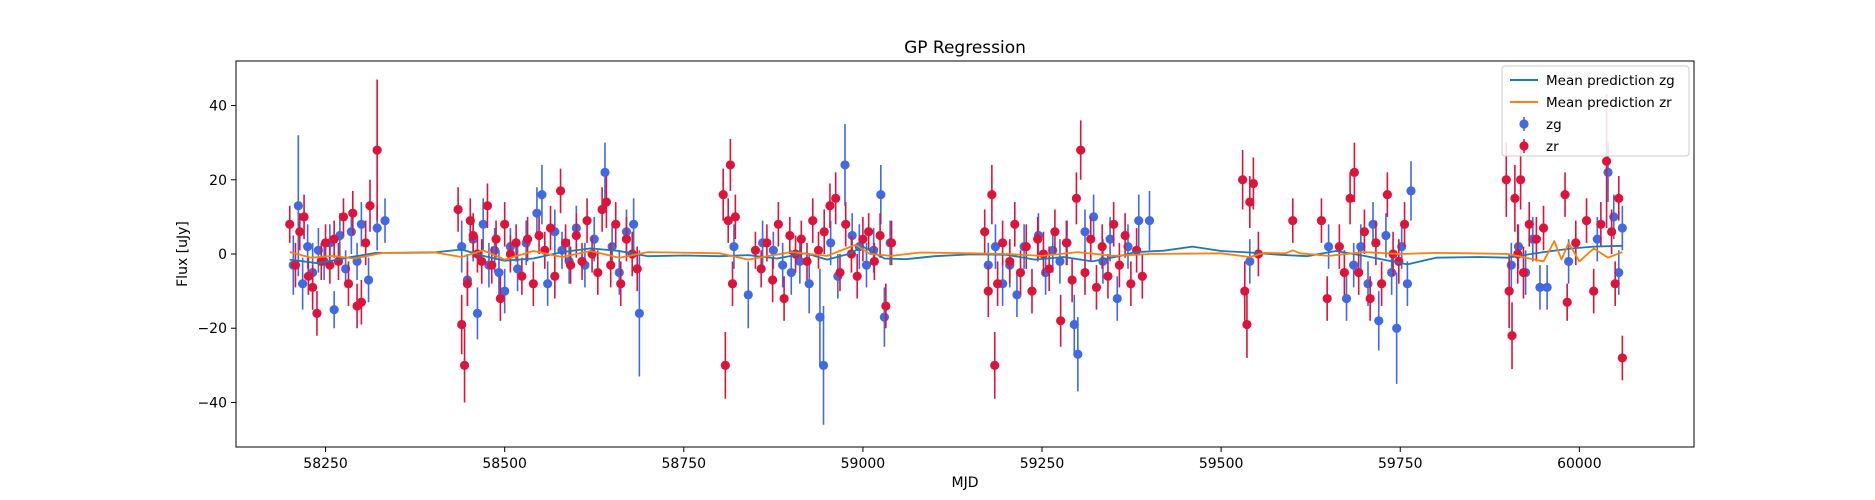  I want to click on legend-swatch-zg, so click(1524, 124).